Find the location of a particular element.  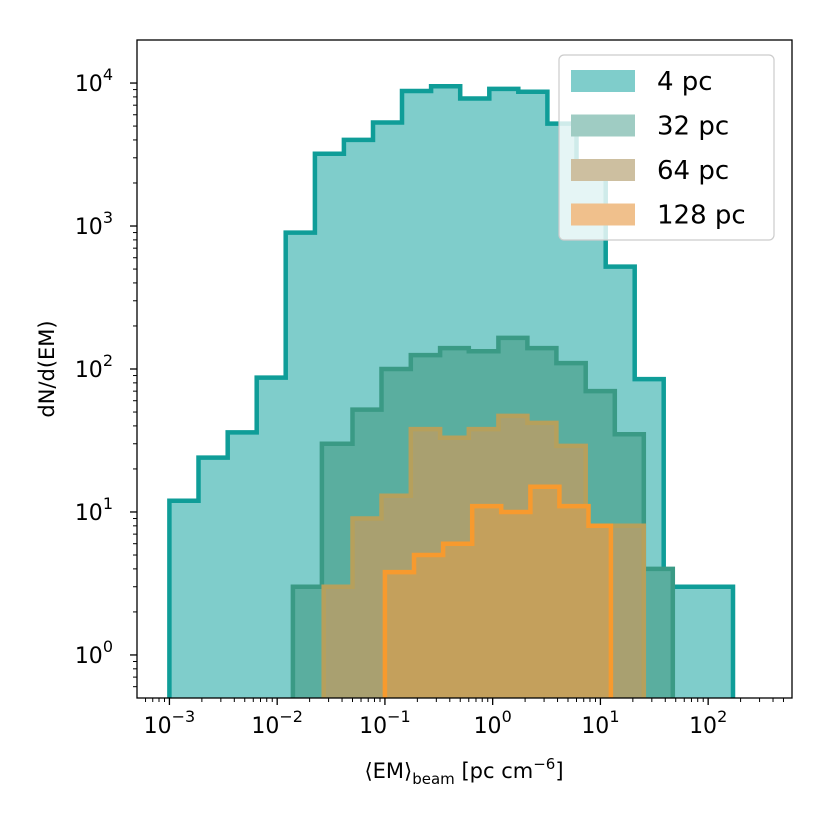

x-tick-label: 10⁻¹ is located at coordinates (385, 723).